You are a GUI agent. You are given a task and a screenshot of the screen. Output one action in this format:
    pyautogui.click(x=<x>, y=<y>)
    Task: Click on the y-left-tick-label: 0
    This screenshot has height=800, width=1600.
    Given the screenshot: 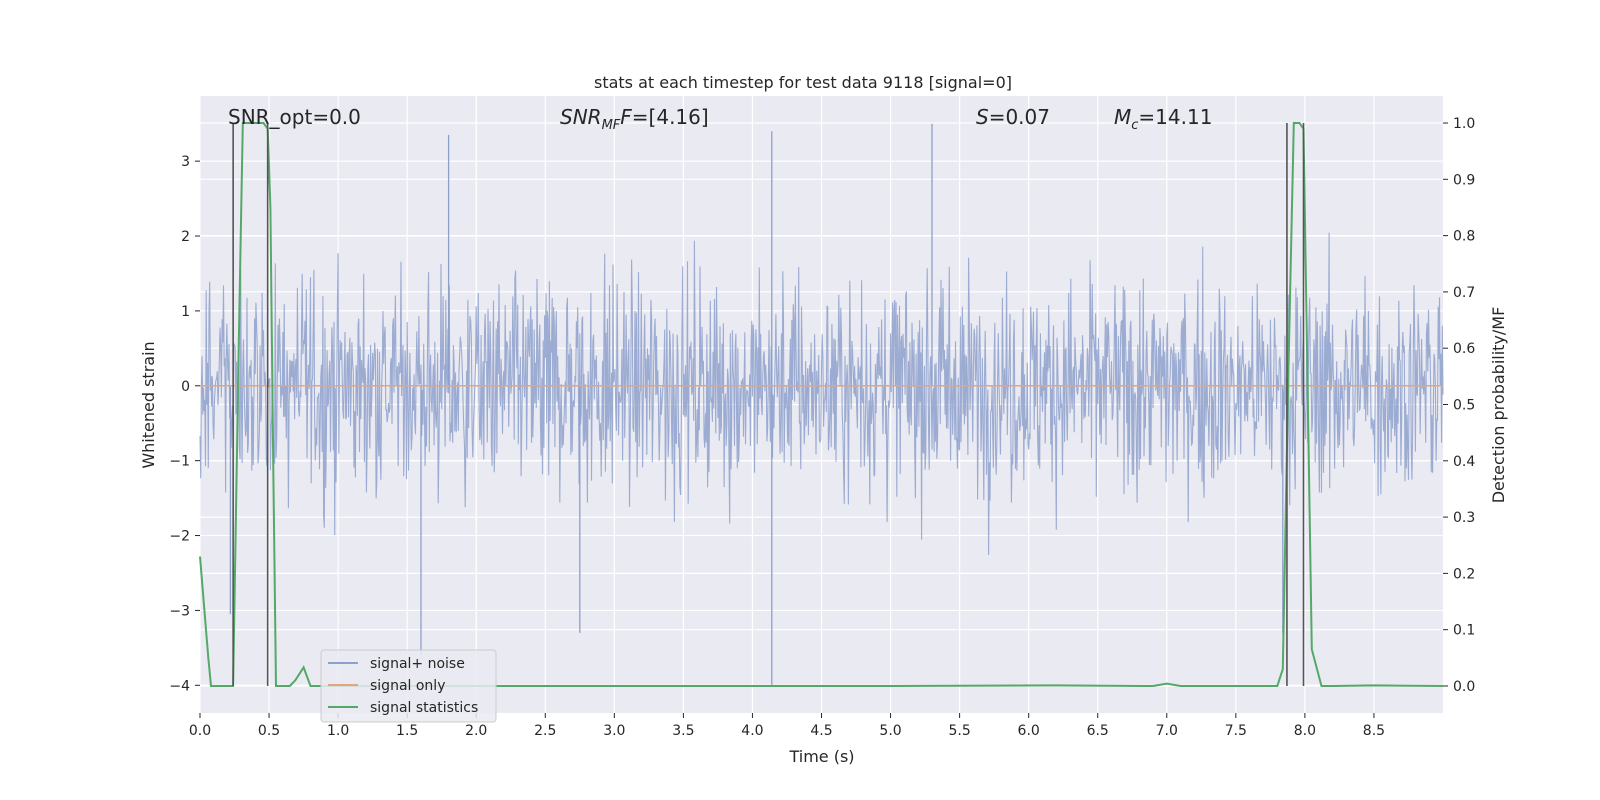 What is the action you would take?
    pyautogui.click(x=185, y=387)
    